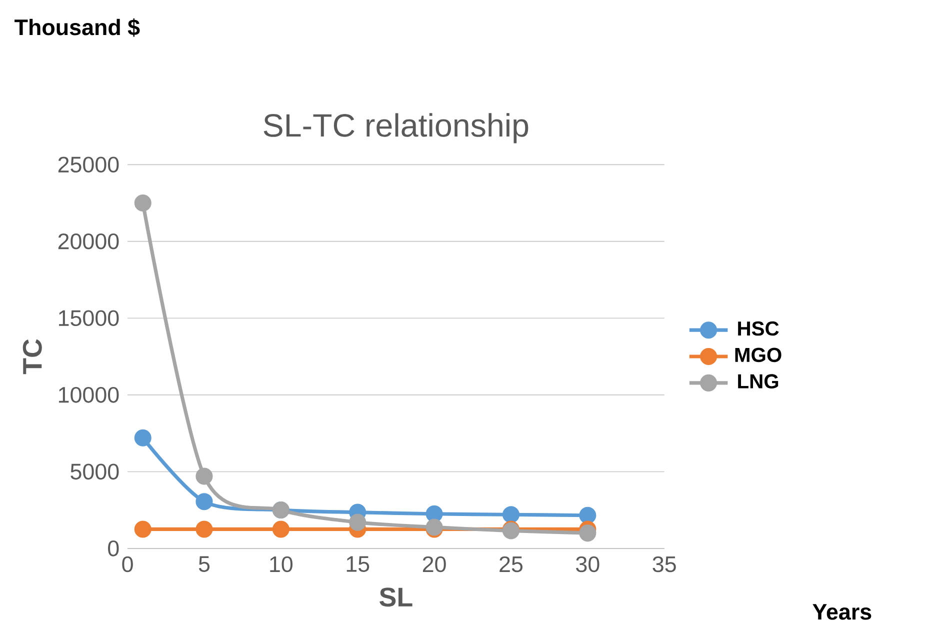  Describe the element at coordinates (758, 381) in the screenshot. I see `legend-label: LNG` at that location.